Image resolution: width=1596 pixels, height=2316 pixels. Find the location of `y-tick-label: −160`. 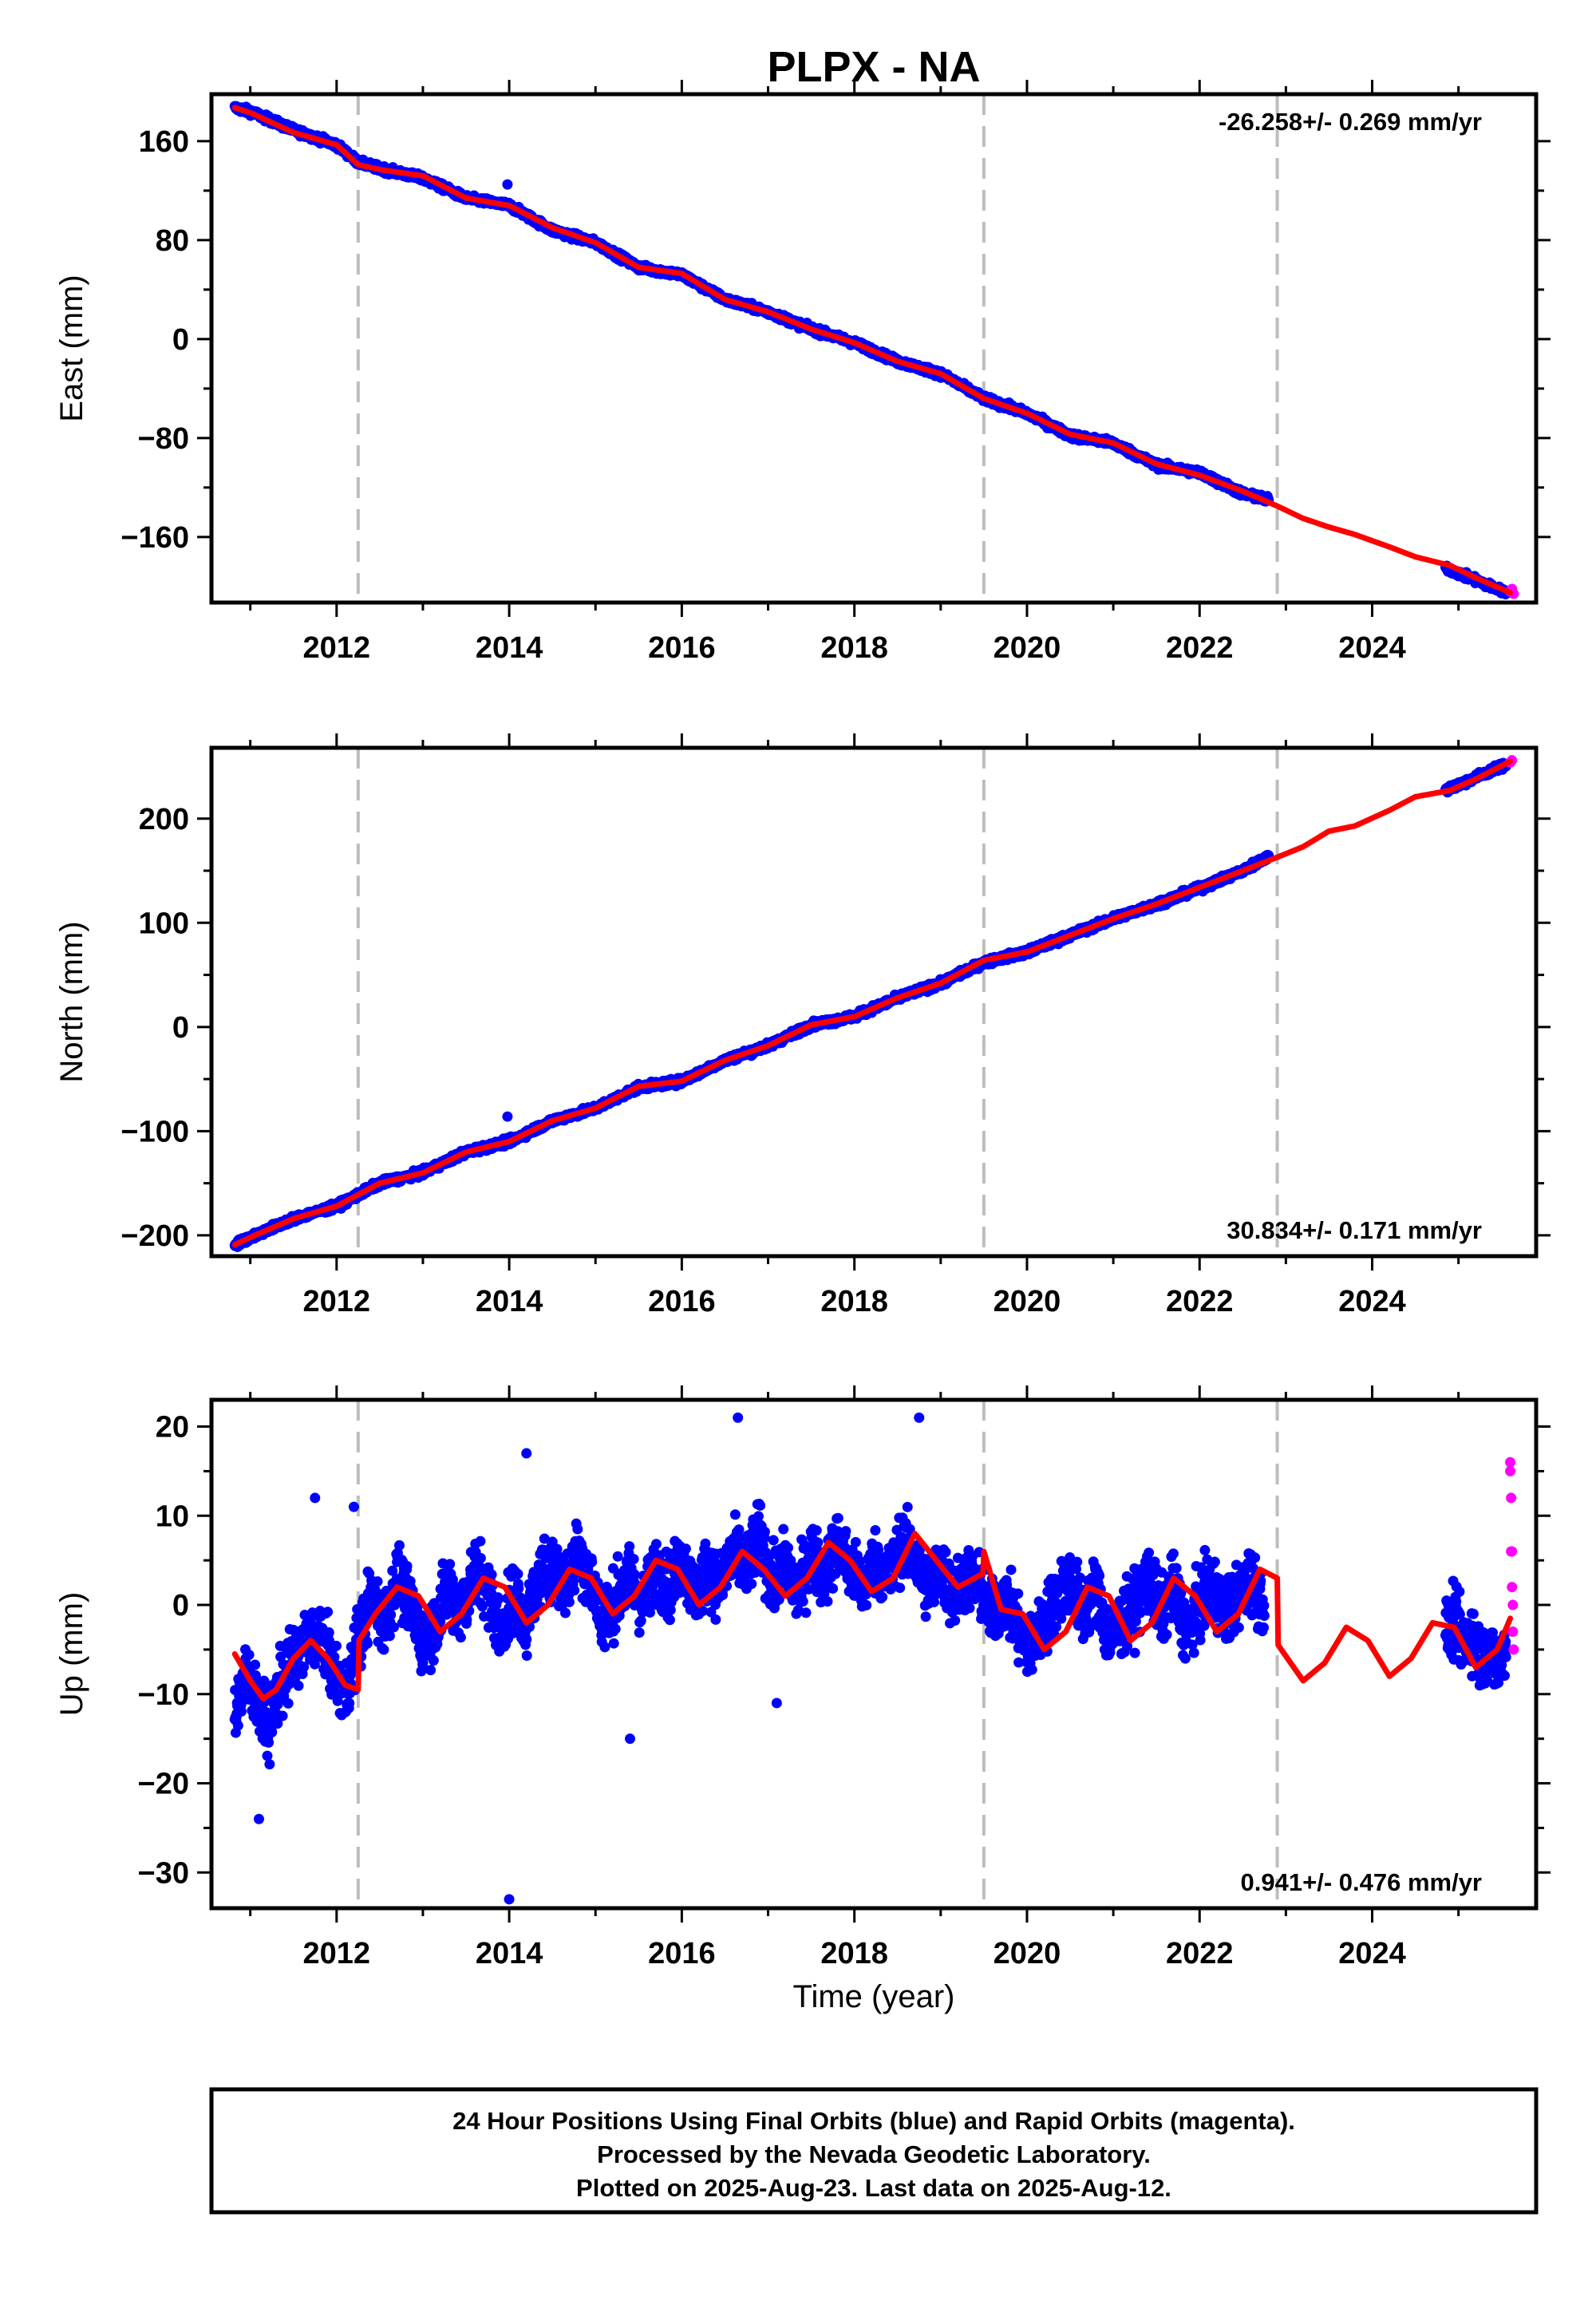

y-tick-label: −160 is located at coordinates (154, 538).